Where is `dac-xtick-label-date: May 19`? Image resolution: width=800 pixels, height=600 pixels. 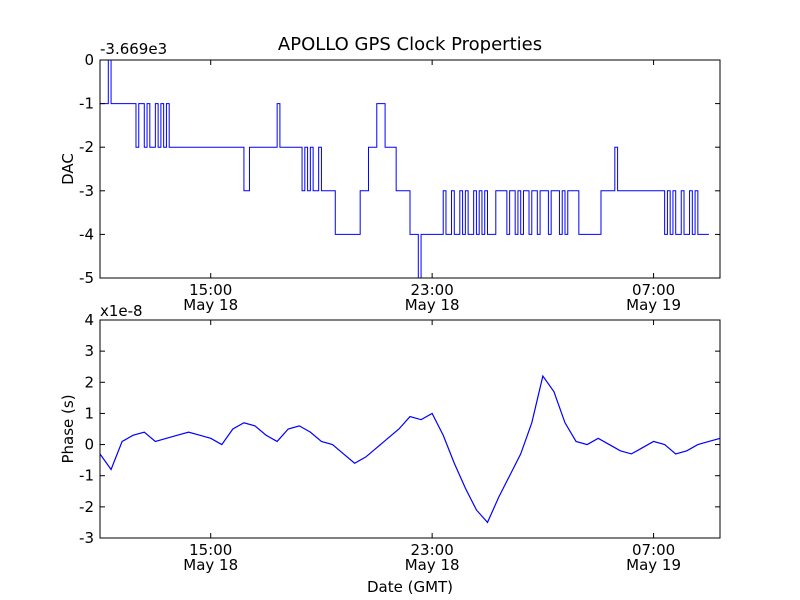
dac-xtick-label-date: May 19 is located at coordinates (653, 305).